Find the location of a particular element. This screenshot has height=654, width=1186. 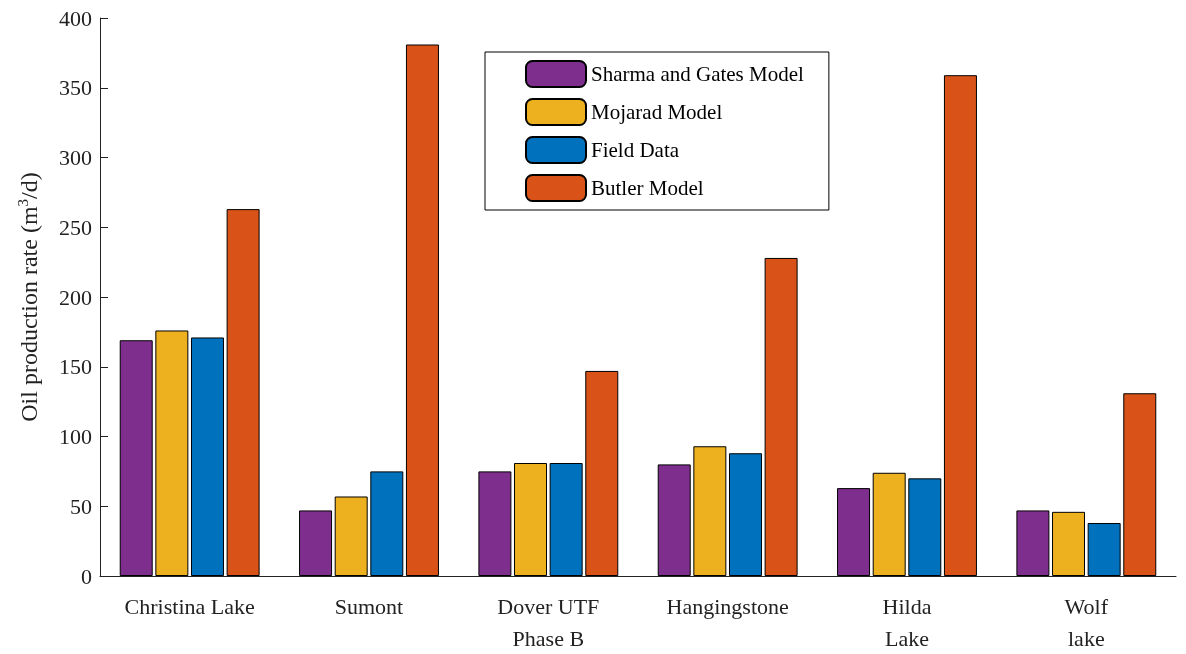

legend-label: Sharma and Gates Model is located at coordinates (698, 74).